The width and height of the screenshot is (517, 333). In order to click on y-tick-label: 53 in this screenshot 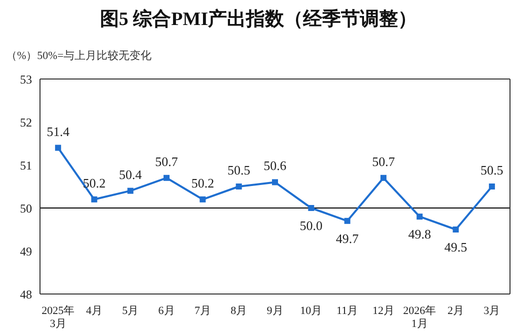, I will do `click(26, 79)`.